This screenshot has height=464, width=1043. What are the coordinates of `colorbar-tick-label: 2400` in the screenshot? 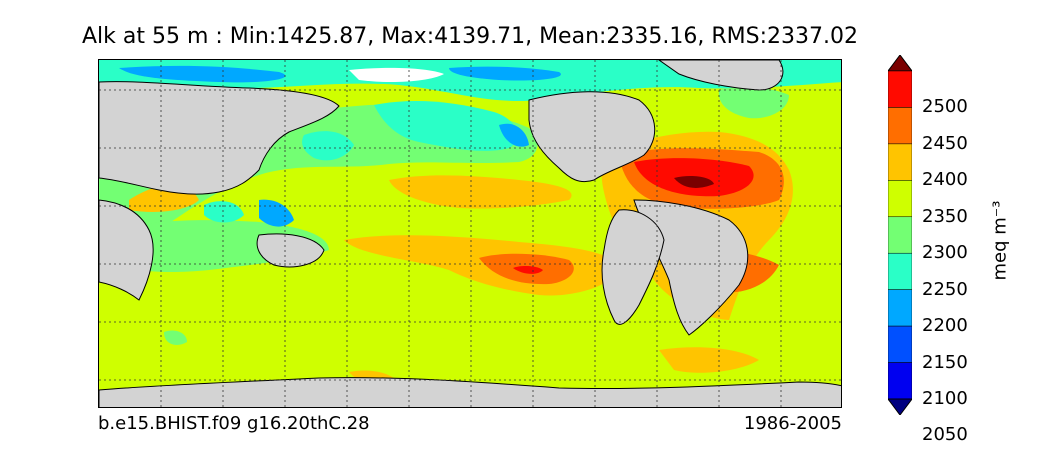 It's located at (945, 180).